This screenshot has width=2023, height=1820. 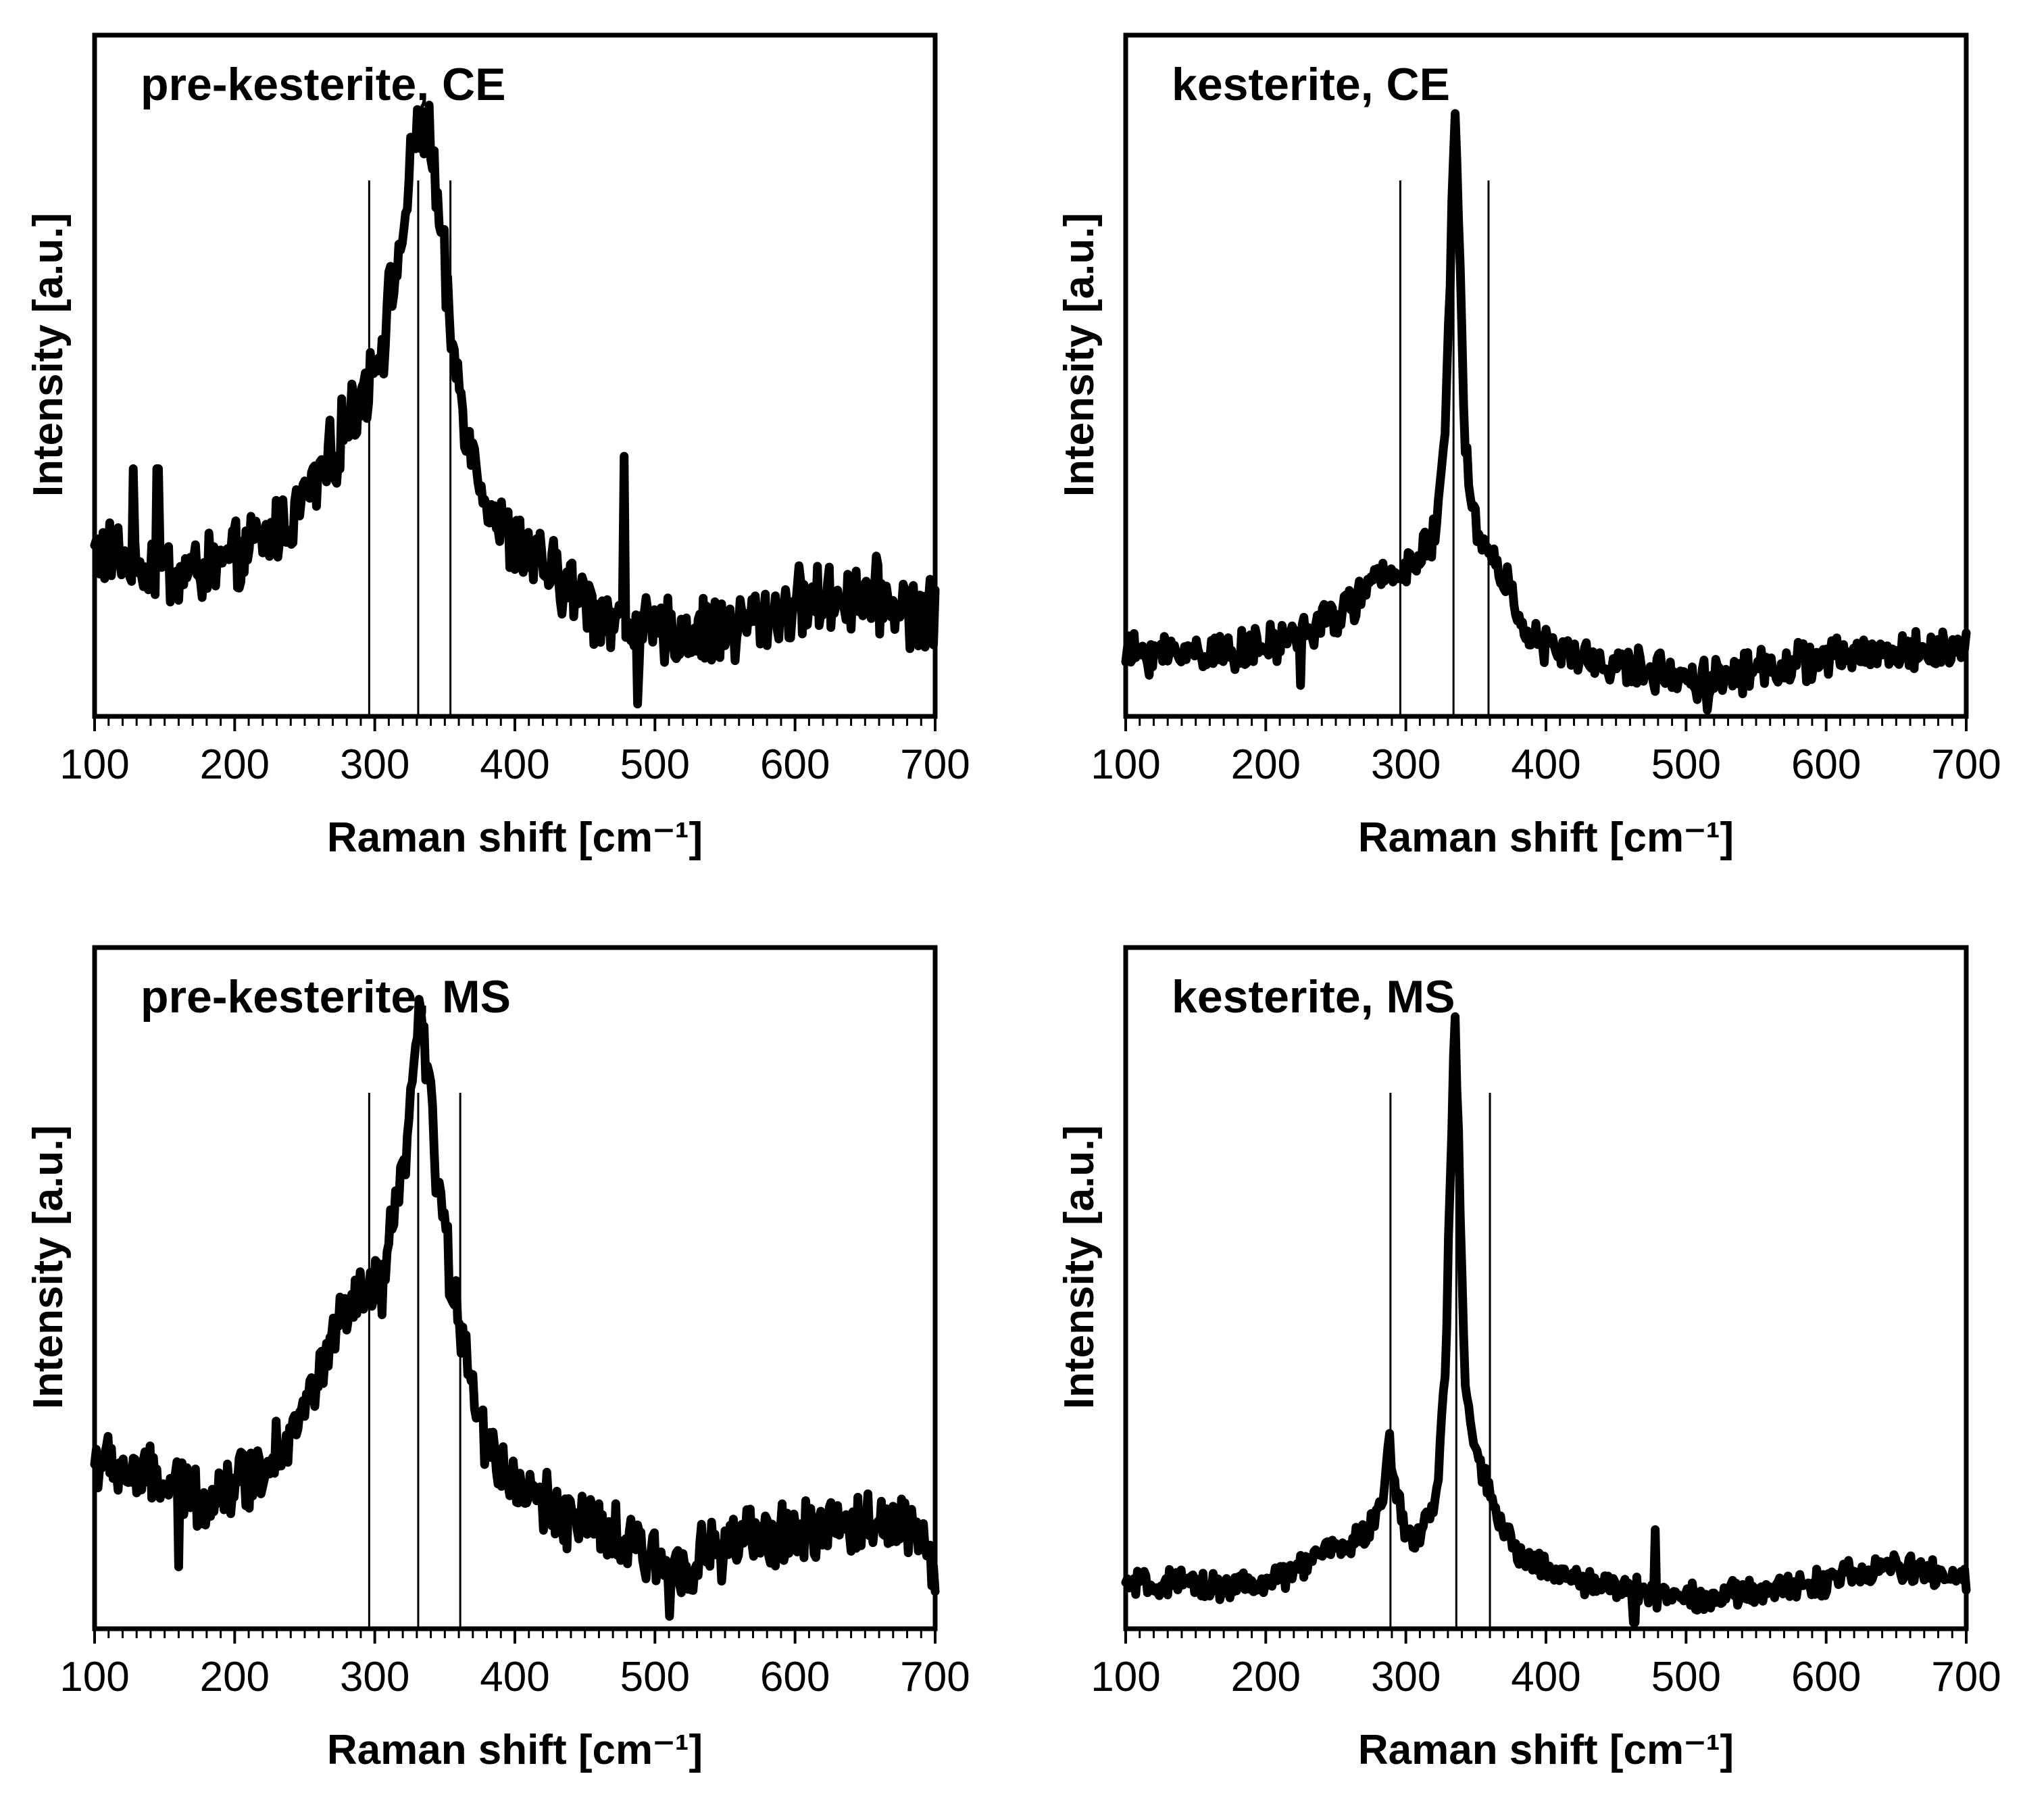 What do you see at coordinates (1311, 84) in the screenshot?
I see `panel-title: kesterite, CE` at bounding box center [1311, 84].